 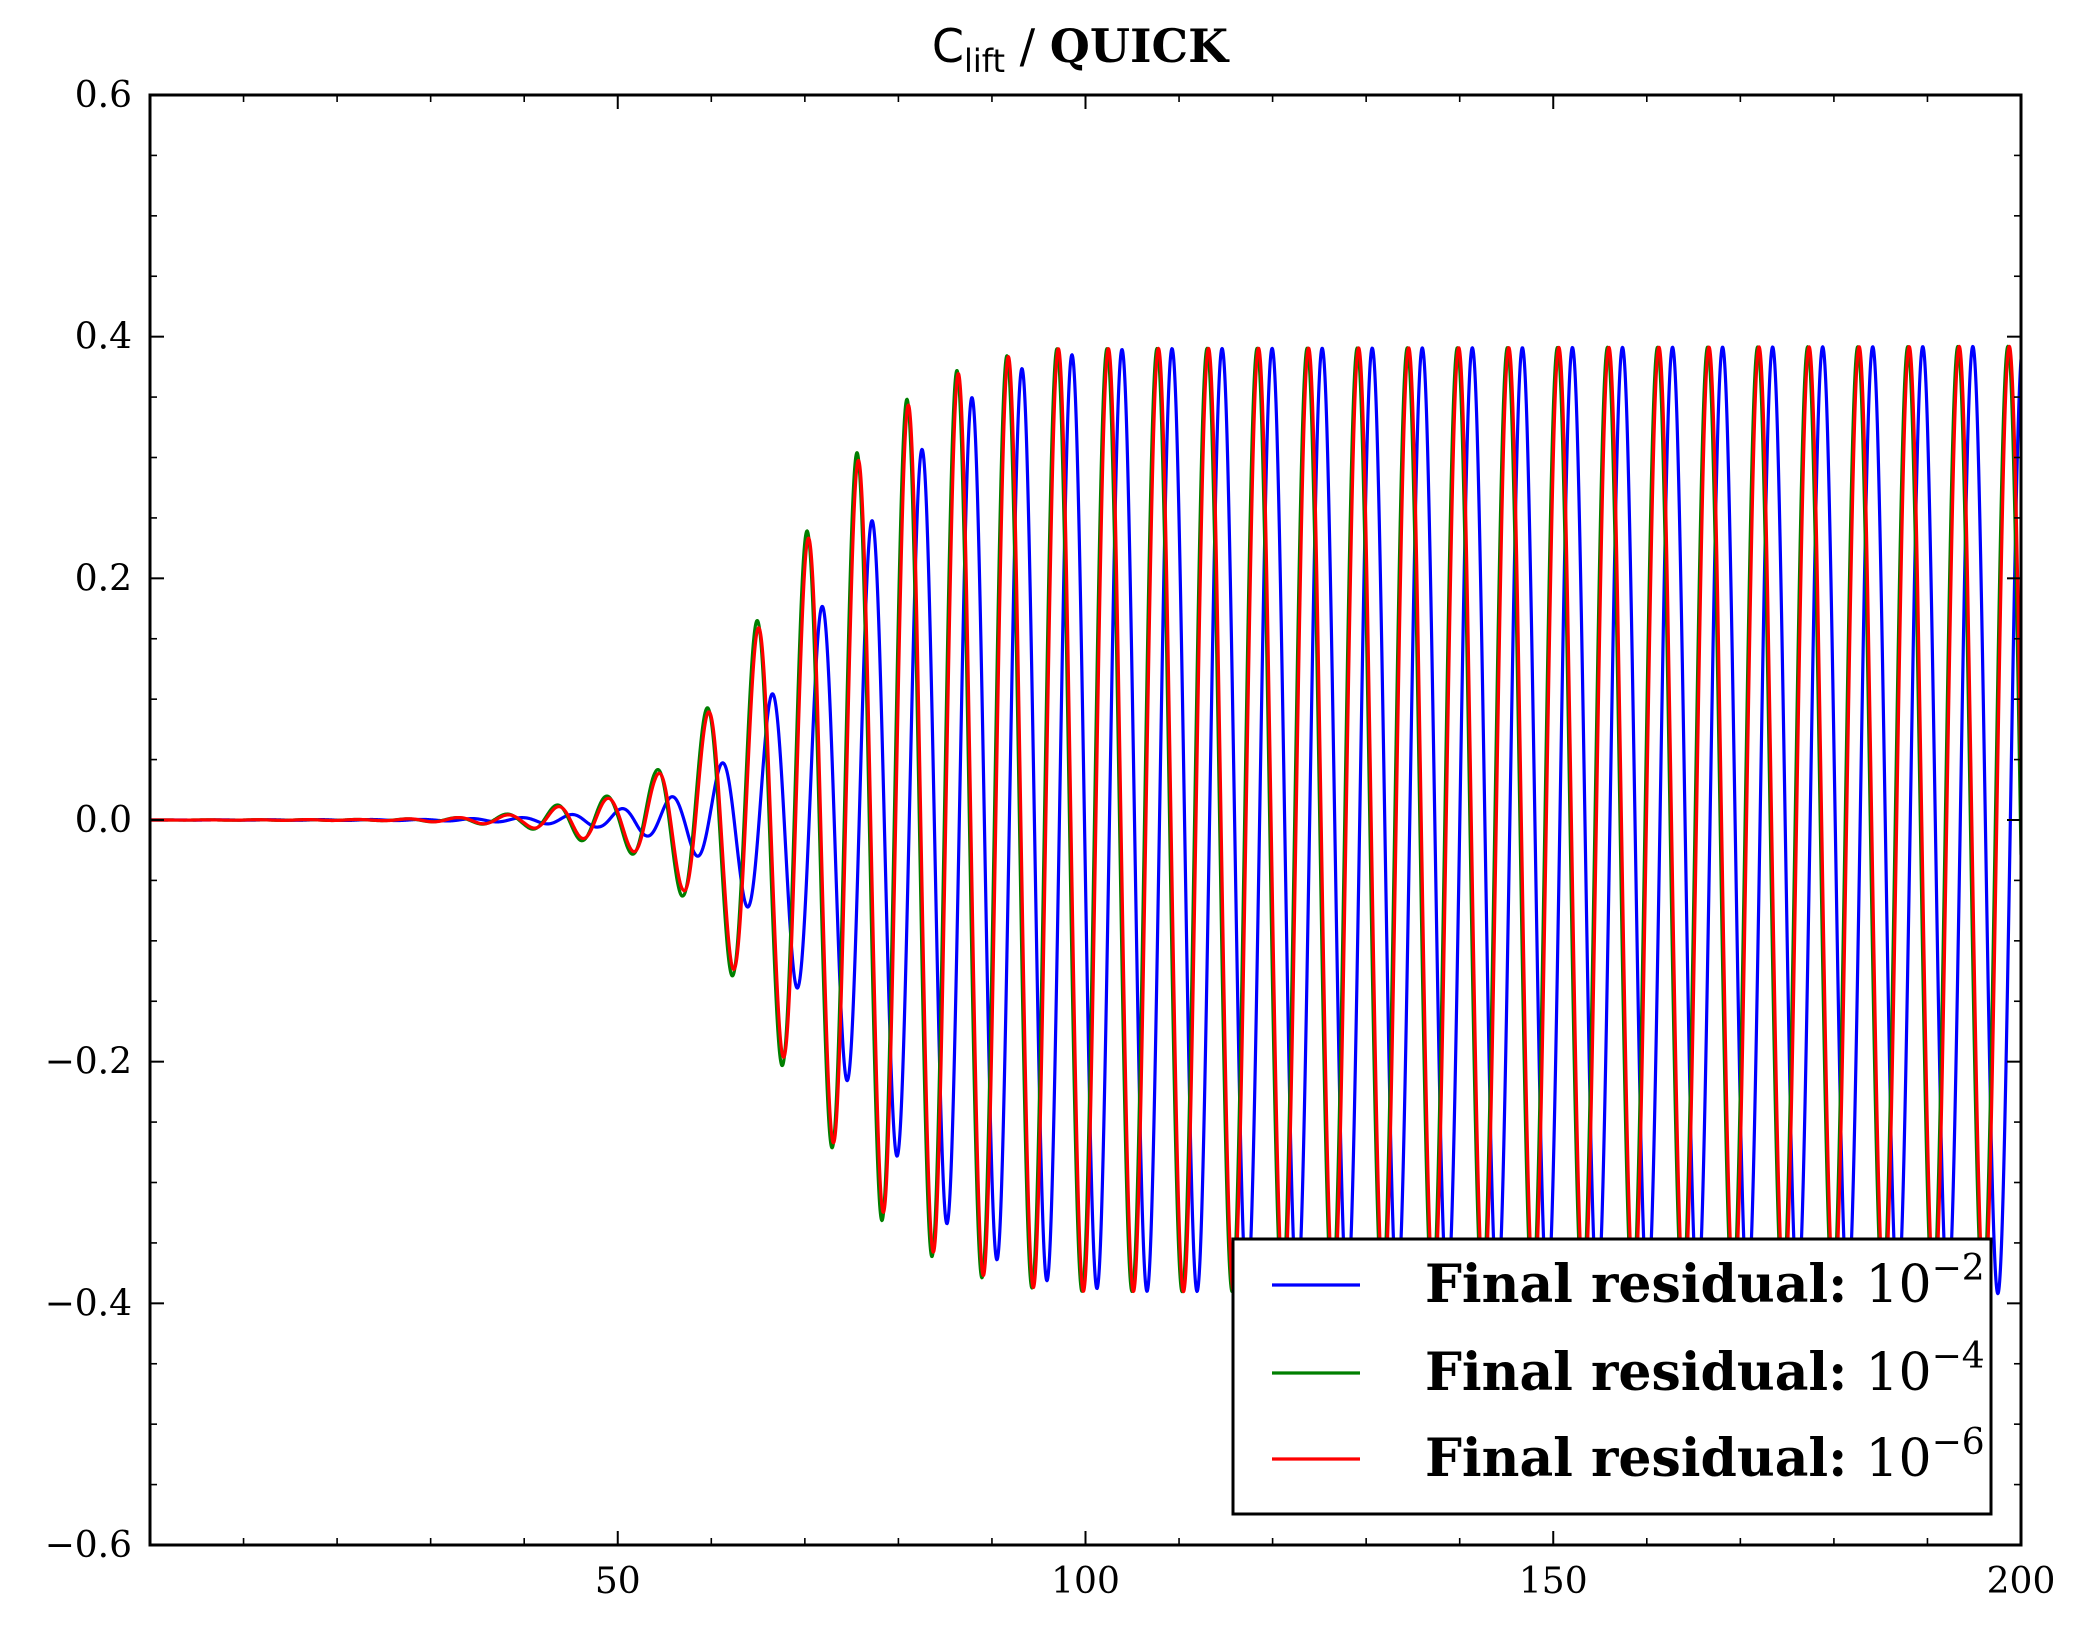 What do you see at coordinates (103, 820) in the screenshot?
I see `y-tick-label: 0.0` at bounding box center [103, 820].